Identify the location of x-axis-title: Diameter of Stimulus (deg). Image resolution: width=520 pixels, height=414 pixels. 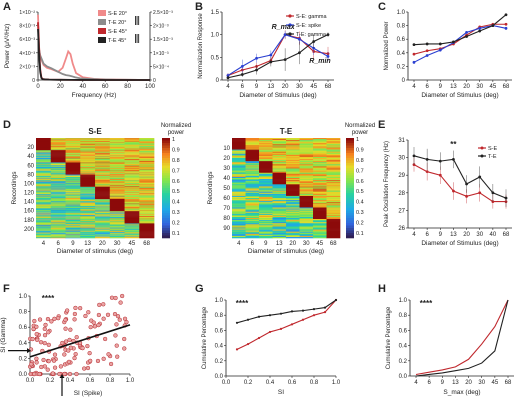
(277, 95).